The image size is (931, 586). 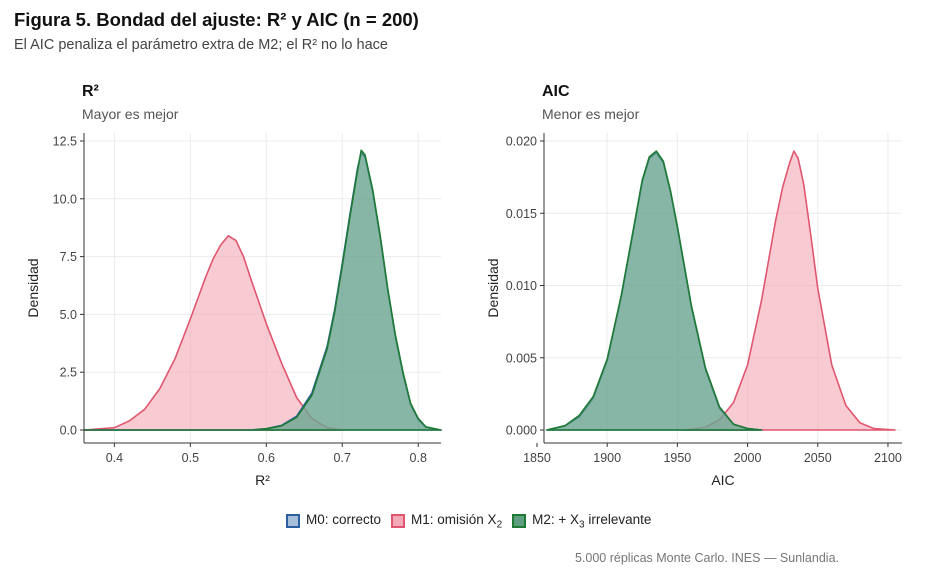 I want to click on panel2-subtitle: Menor es mejor, so click(x=591, y=114).